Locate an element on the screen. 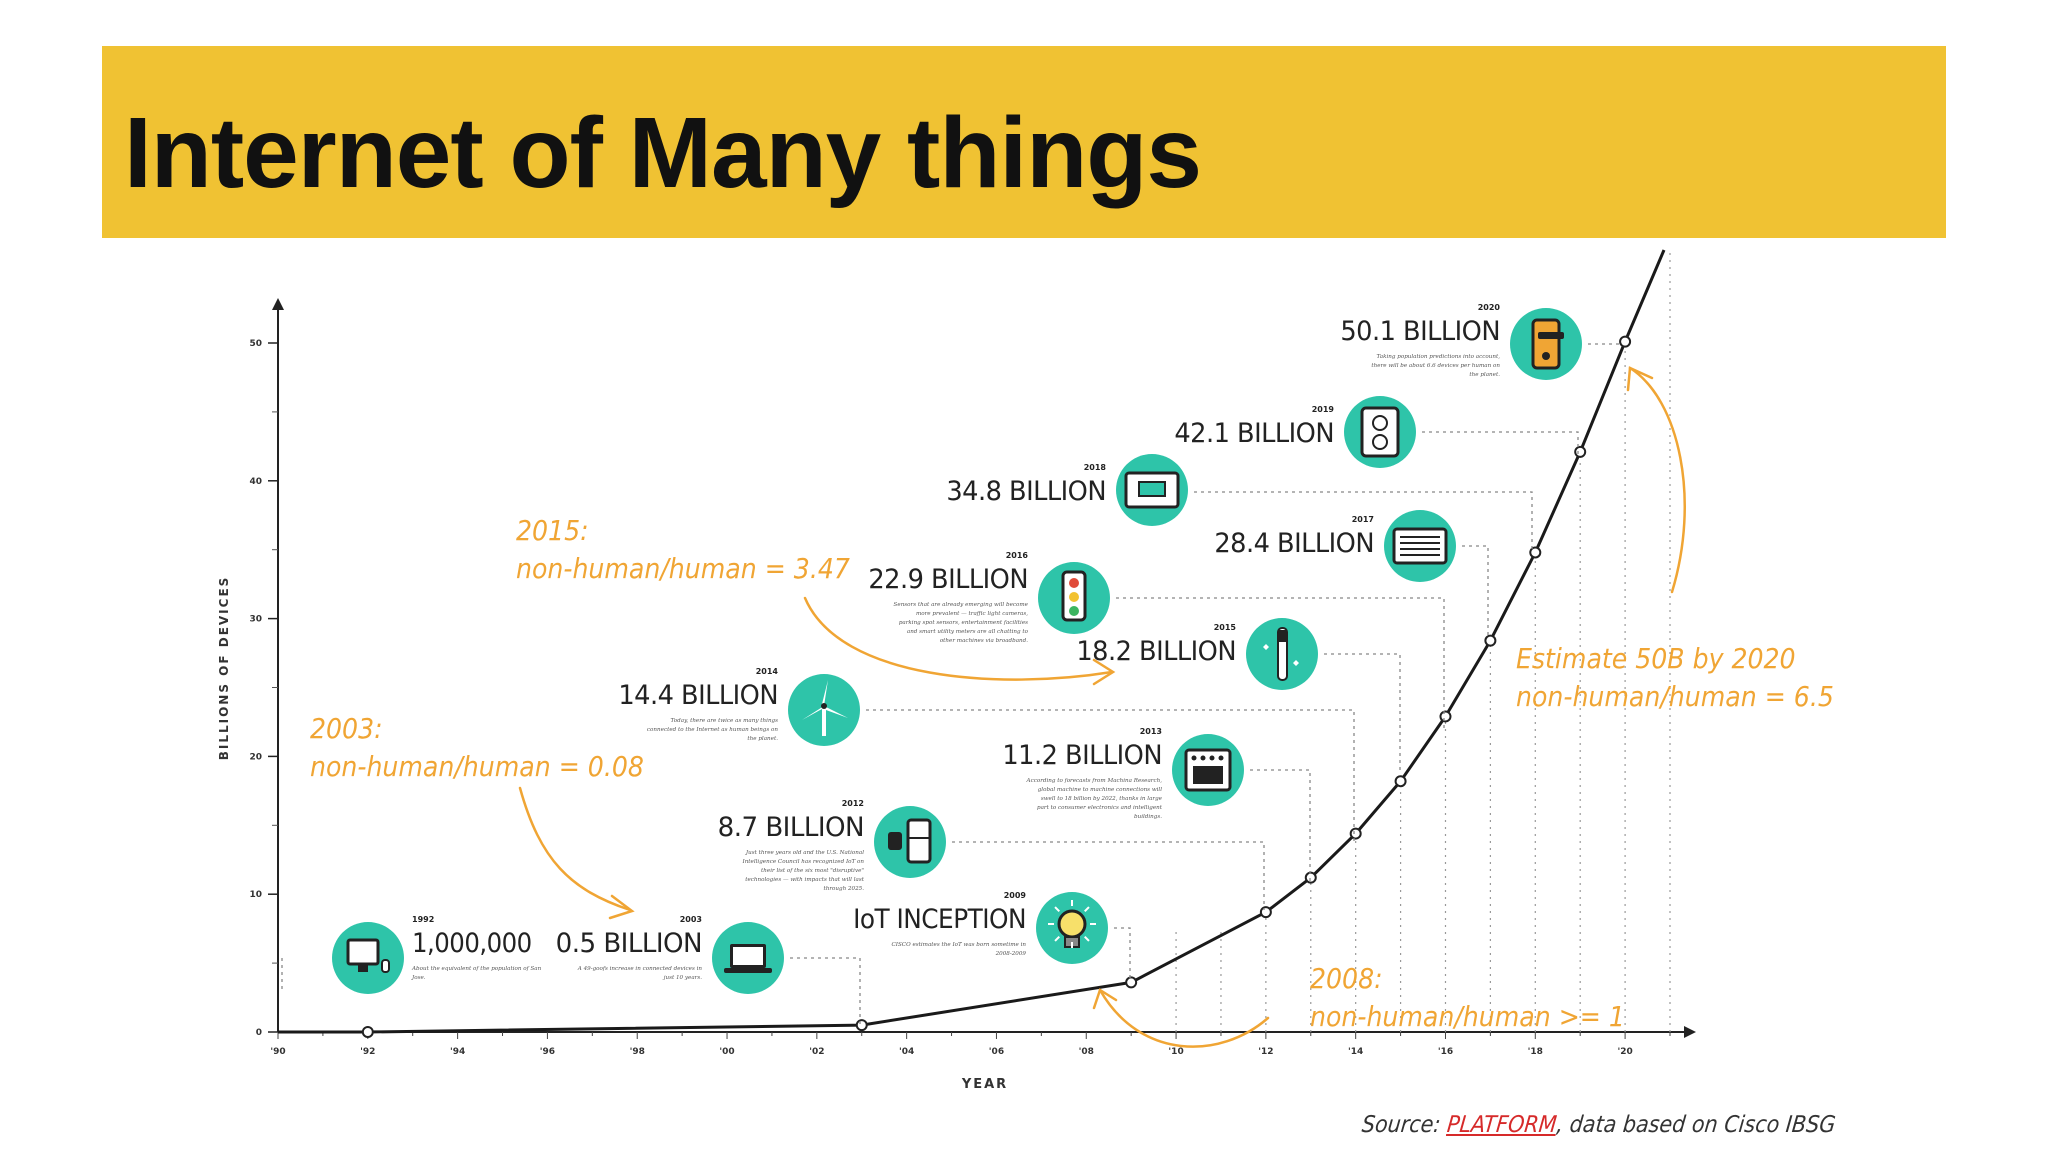 The width and height of the screenshot is (2048, 1152). unit is located at coordinates (1420, 546).